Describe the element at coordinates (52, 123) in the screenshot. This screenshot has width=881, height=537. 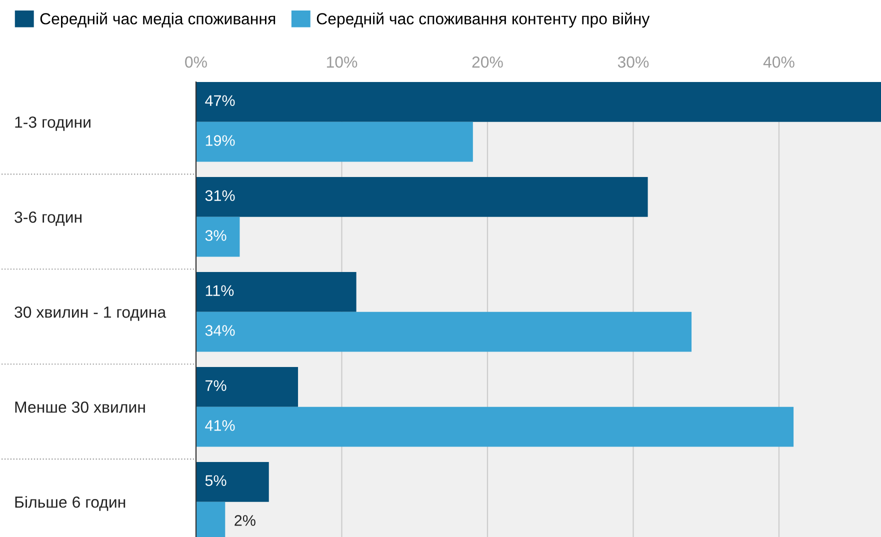
I see `y-tick-label: 1-3 години` at that location.